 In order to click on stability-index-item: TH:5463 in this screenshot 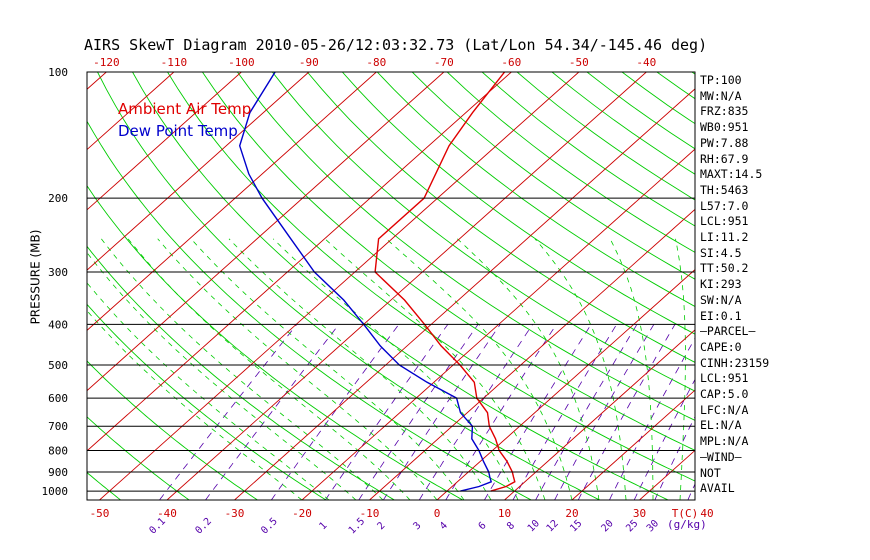, I will do `click(724, 189)`.